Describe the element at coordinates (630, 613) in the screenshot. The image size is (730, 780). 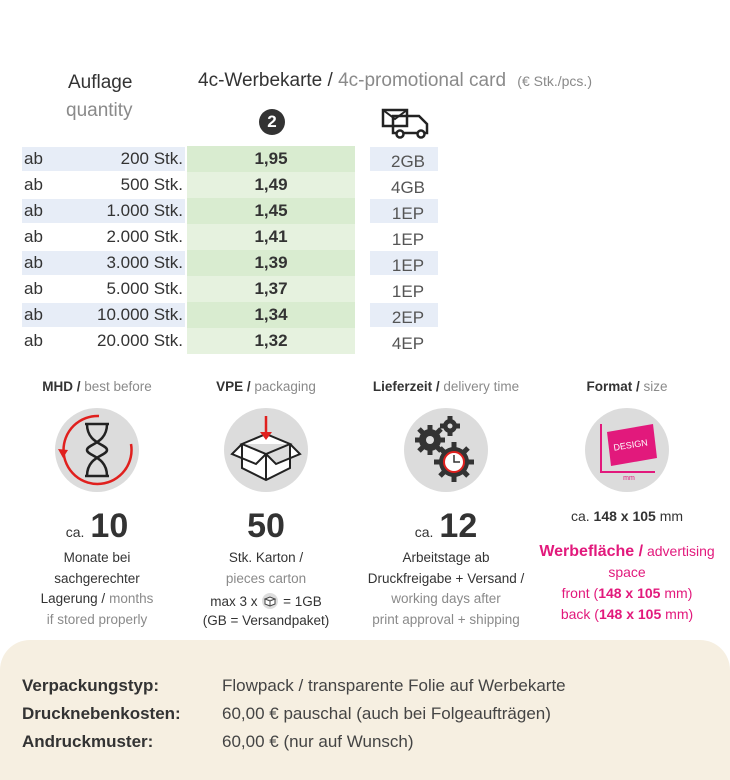
I see `back-value: 148 x 105` at that location.